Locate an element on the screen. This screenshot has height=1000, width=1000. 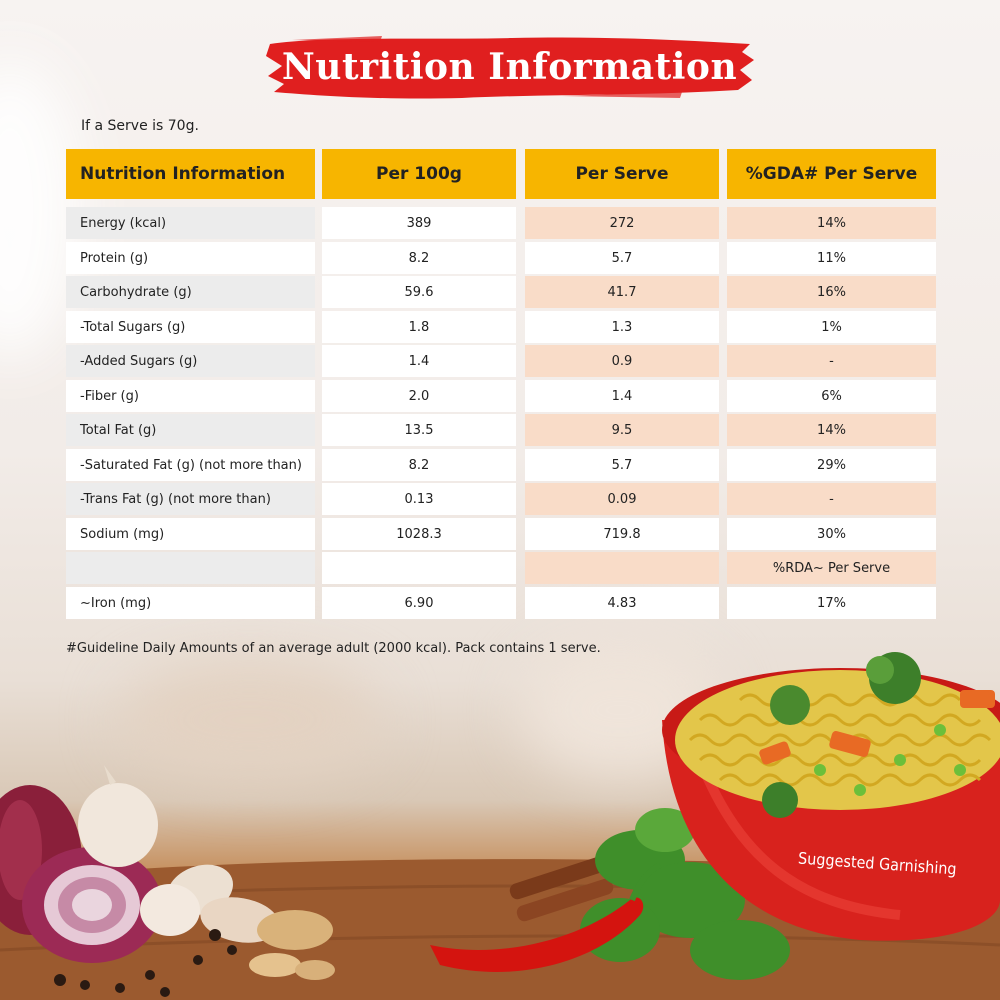
table-cell-r5-c3: 6% is located at coordinates (831, 396).